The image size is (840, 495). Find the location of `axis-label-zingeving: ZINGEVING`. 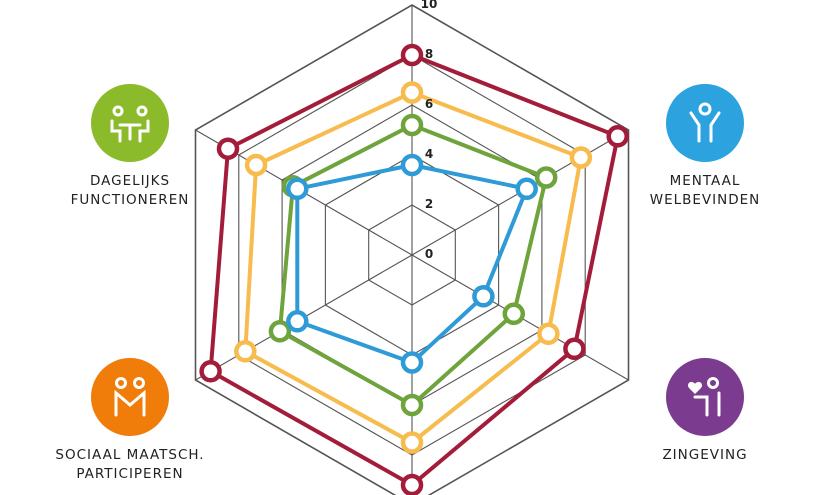

axis-label-zingeving: ZINGEVING is located at coordinates (705, 455).